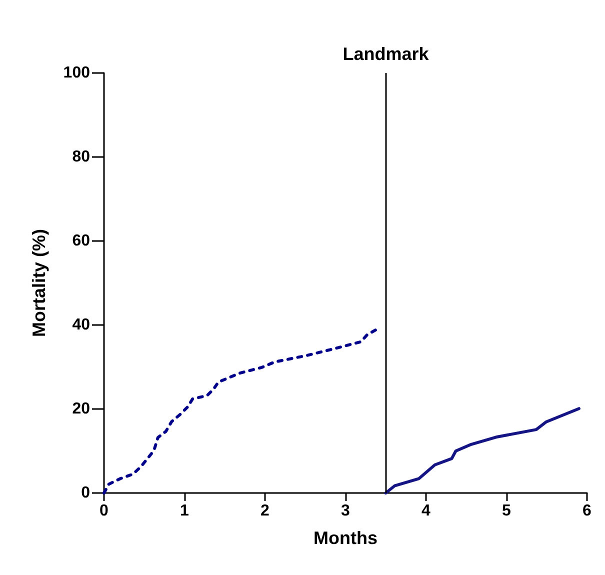  I want to click on y-tick-label: 100, so click(76, 73).